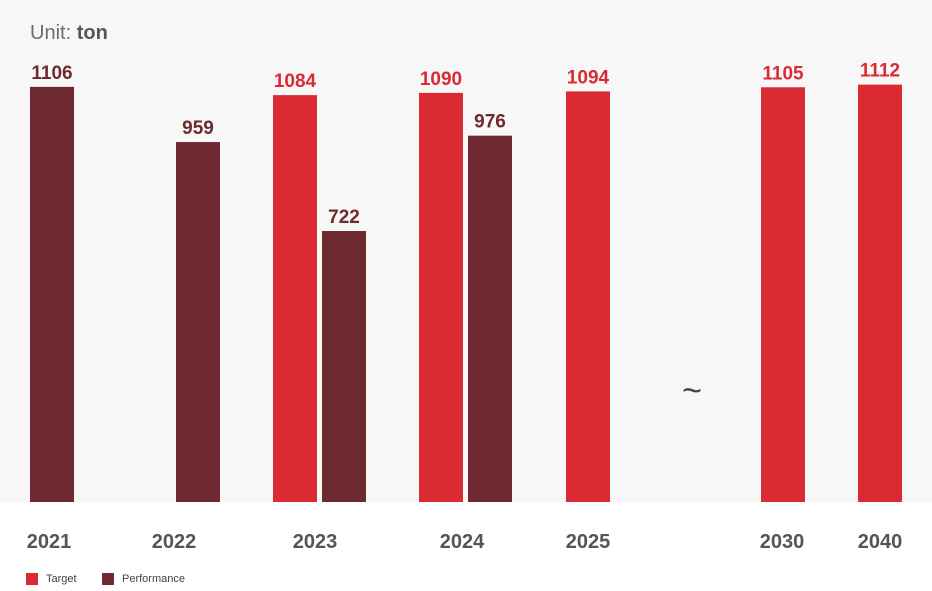 The image size is (932, 591). I want to click on x-tick-label-2022: 2022, so click(174, 542).